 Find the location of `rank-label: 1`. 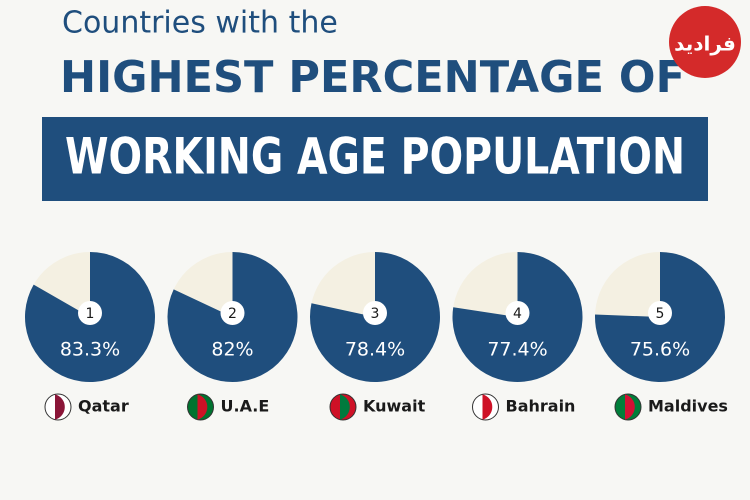

rank-label: 1 is located at coordinates (90, 314).